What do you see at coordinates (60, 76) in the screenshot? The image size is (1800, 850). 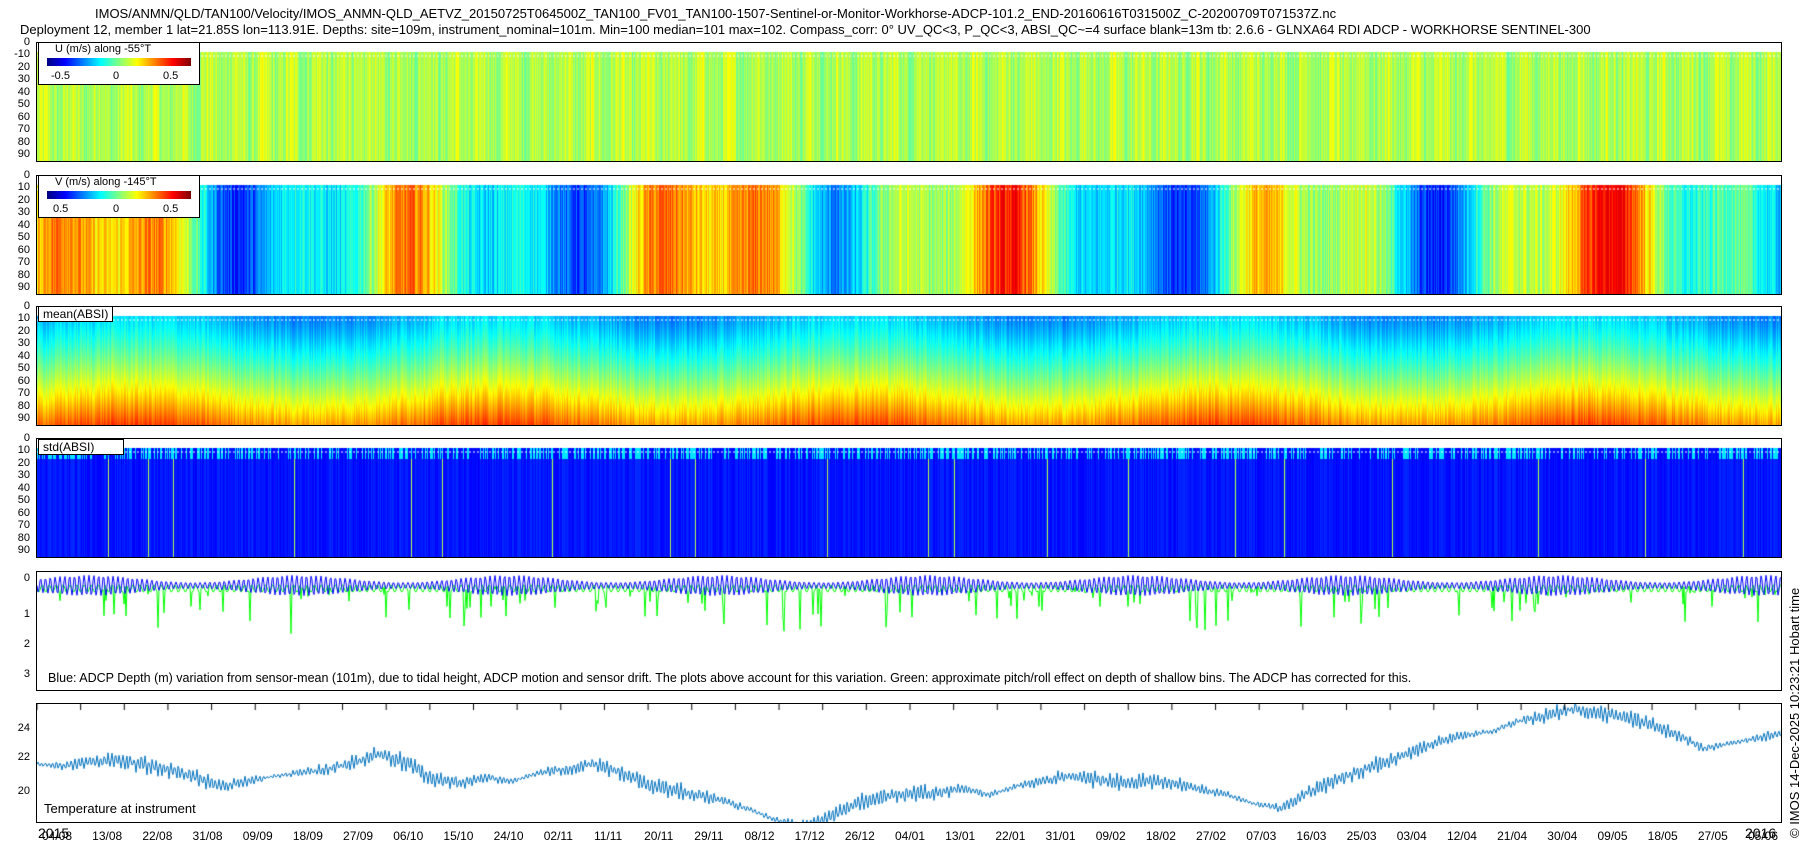 I see `u-colorbar-tick: -0.5` at bounding box center [60, 76].